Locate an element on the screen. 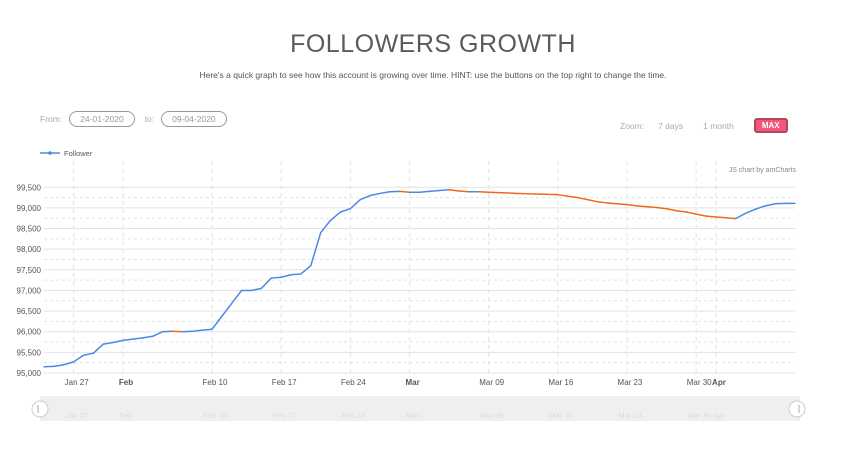  zoom-7days-button: 7 days is located at coordinates (671, 125).